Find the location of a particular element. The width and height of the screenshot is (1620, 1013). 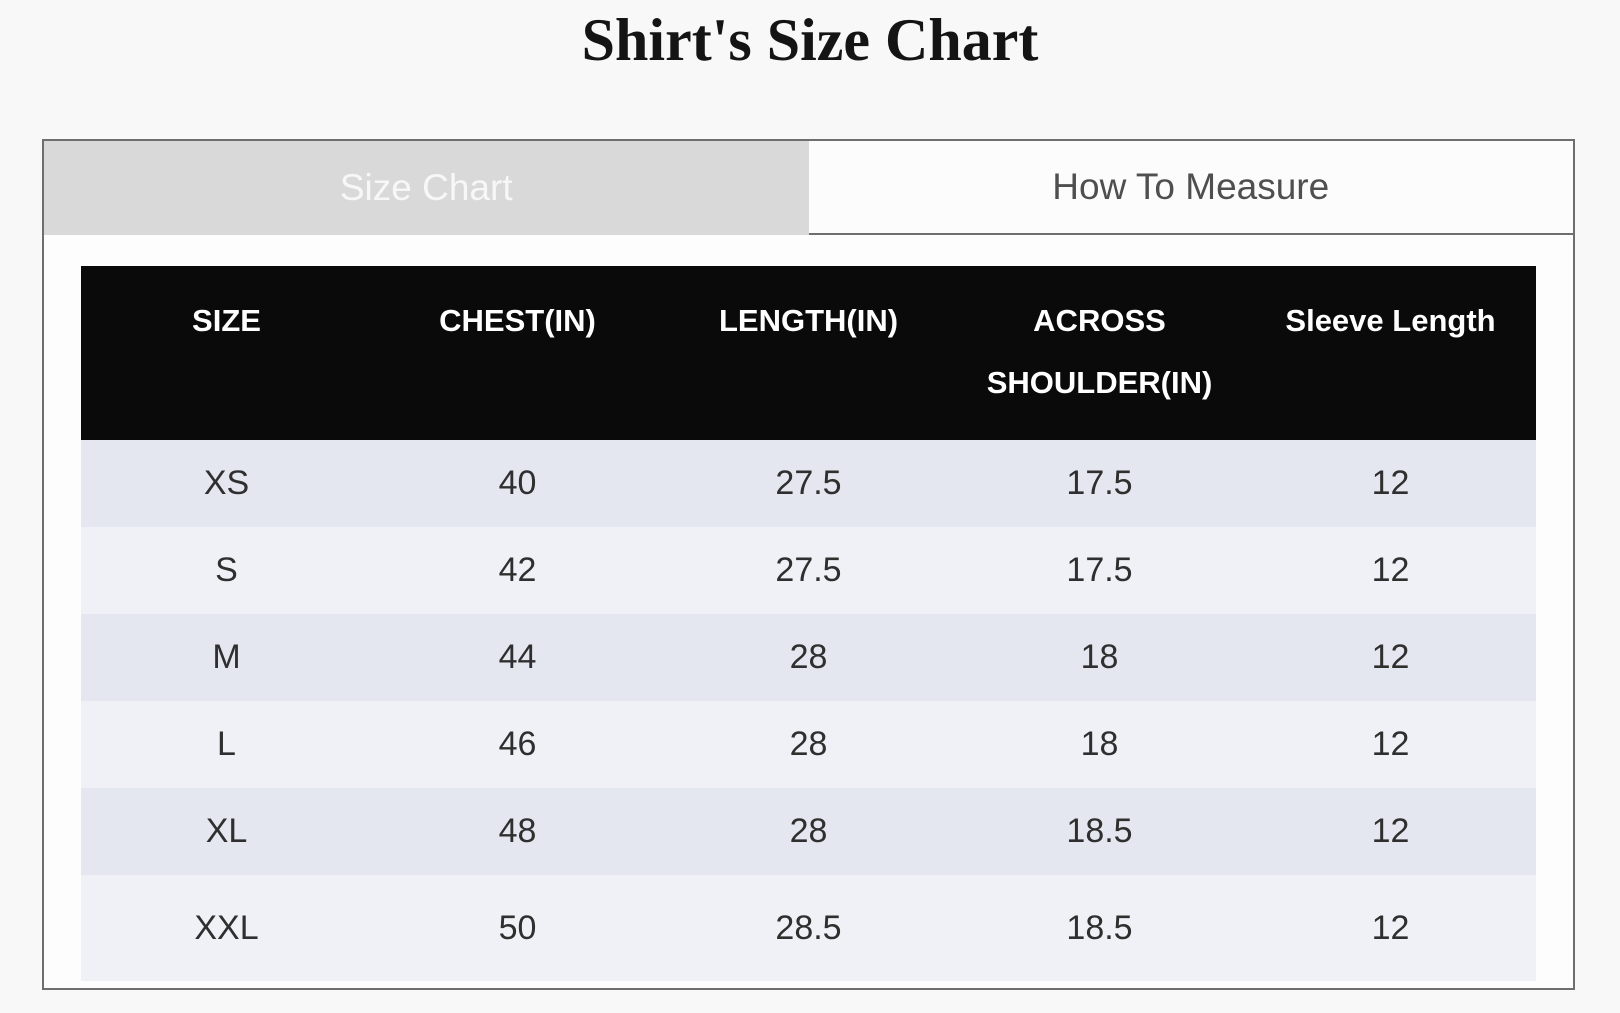

cell-chest: 42 is located at coordinates (517, 570).